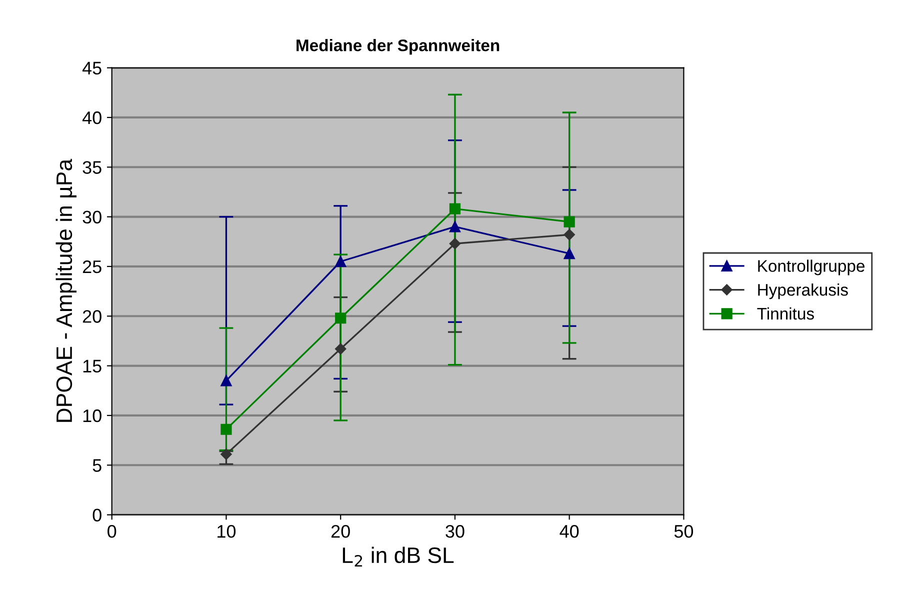  I want to click on y-tick-label: 15, so click(92, 366).